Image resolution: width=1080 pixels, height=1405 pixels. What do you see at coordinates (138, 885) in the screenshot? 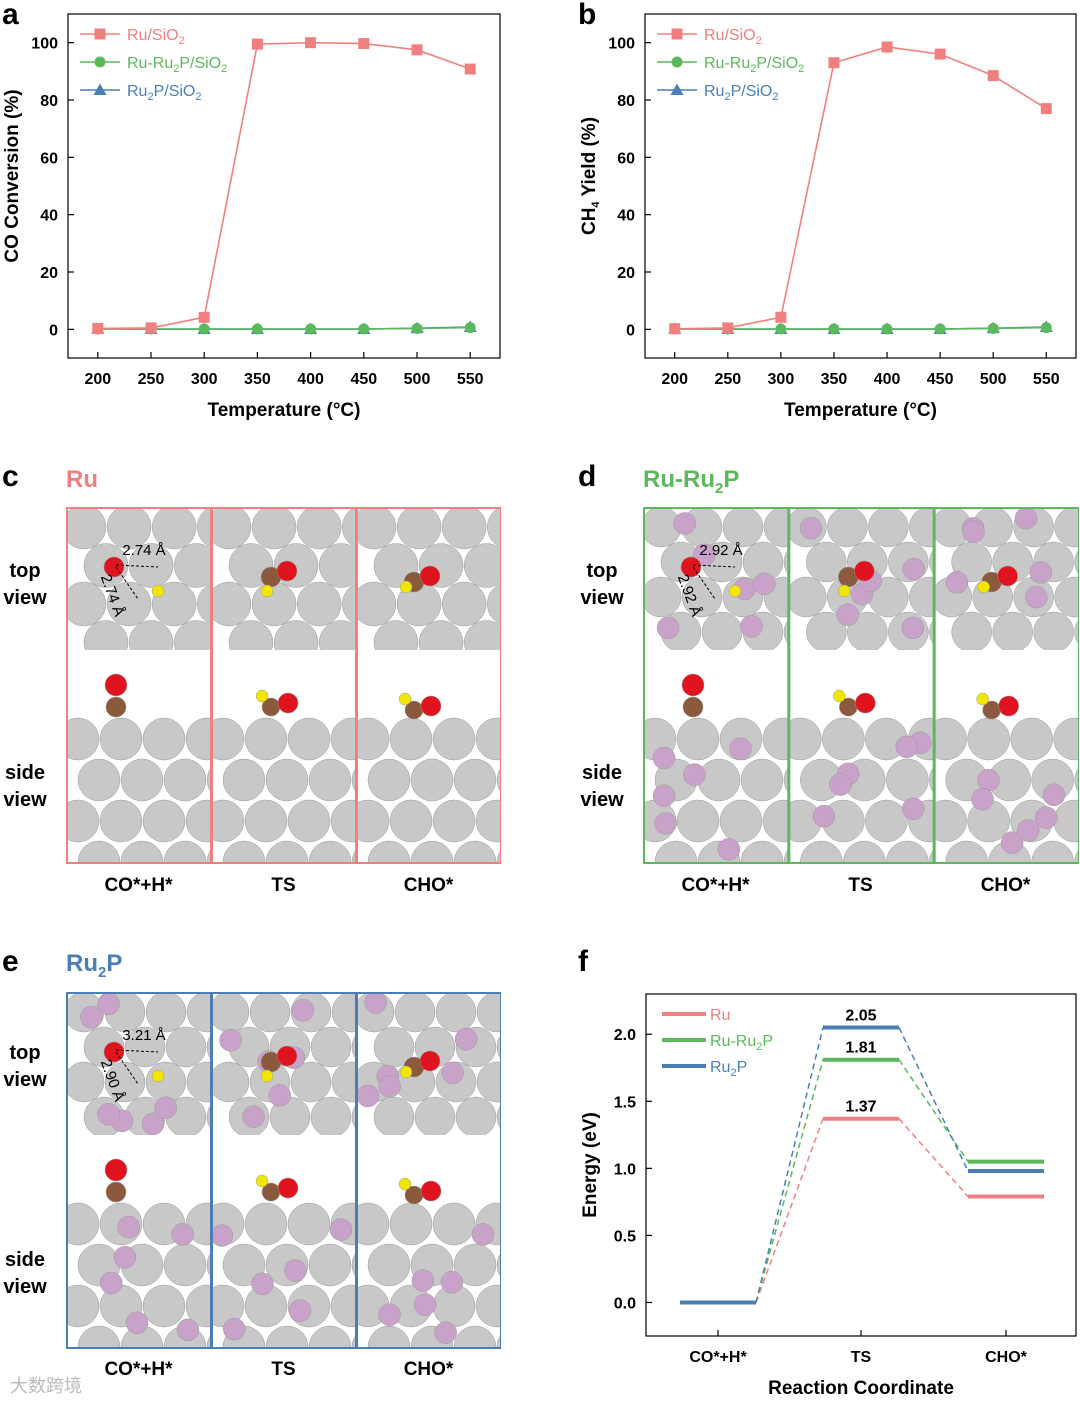
I see `stage-label-c-1: CO*+H*` at bounding box center [138, 885].